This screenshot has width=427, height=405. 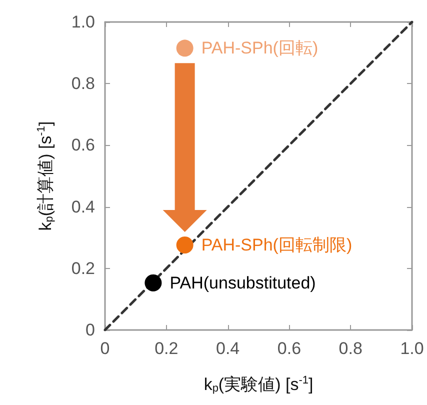 I want to click on x-tick-label: 0.8, so click(x=350, y=348).